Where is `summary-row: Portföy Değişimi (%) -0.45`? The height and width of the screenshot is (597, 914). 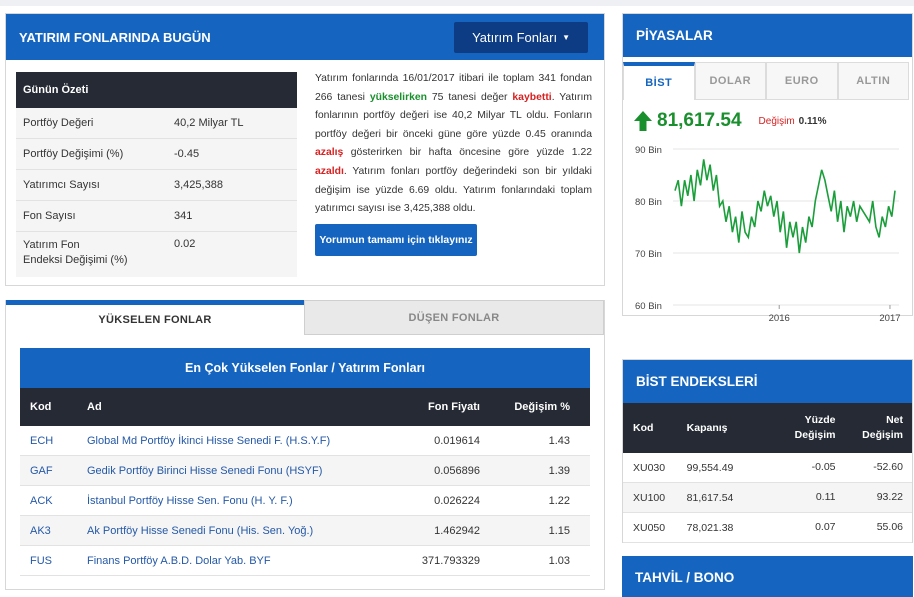 summary-row: Portföy Değişimi (%) -0.45 is located at coordinates (156, 154).